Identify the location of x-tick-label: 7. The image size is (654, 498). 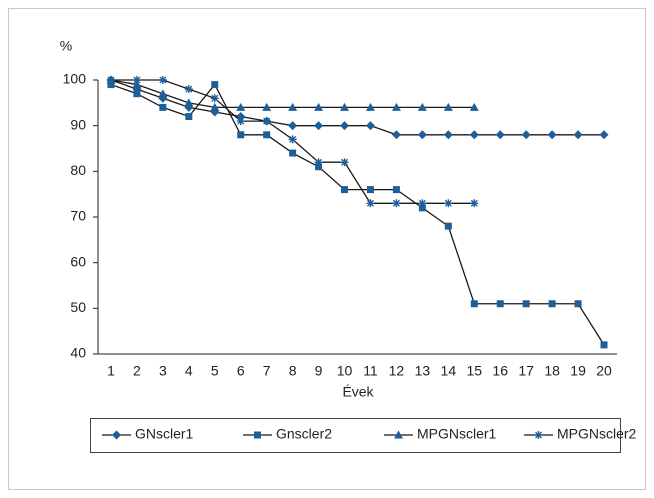
(267, 371).